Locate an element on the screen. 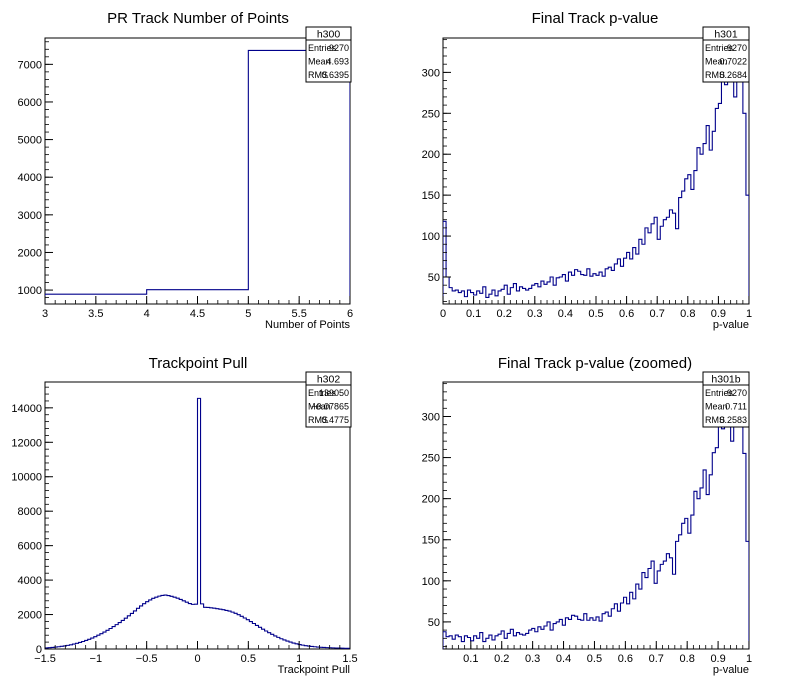 The image size is (796, 690). y-tick-label: 8000 is located at coordinates (30, 512).